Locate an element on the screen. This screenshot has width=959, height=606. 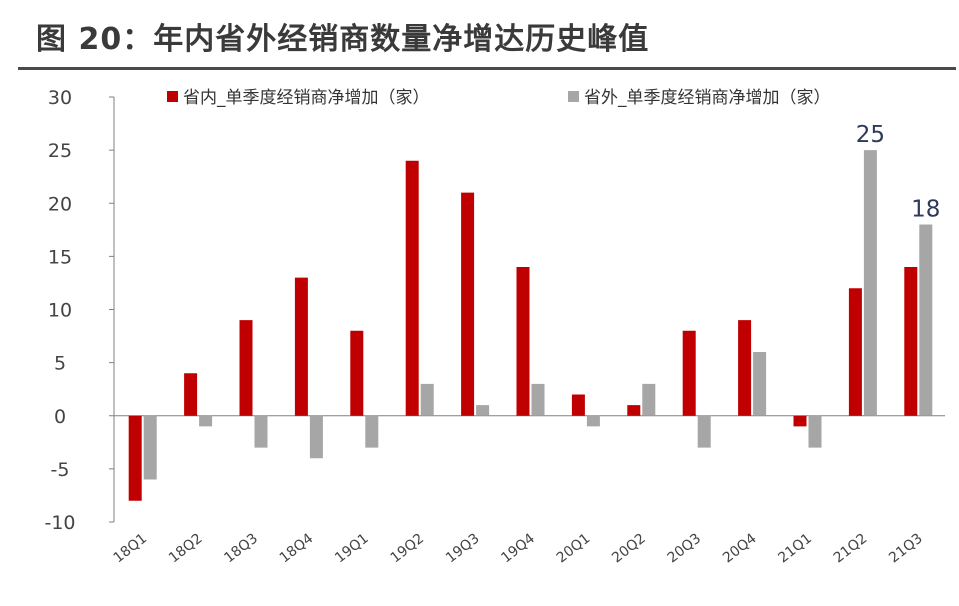
bar-outside-18Q3 is located at coordinates (261, 431).